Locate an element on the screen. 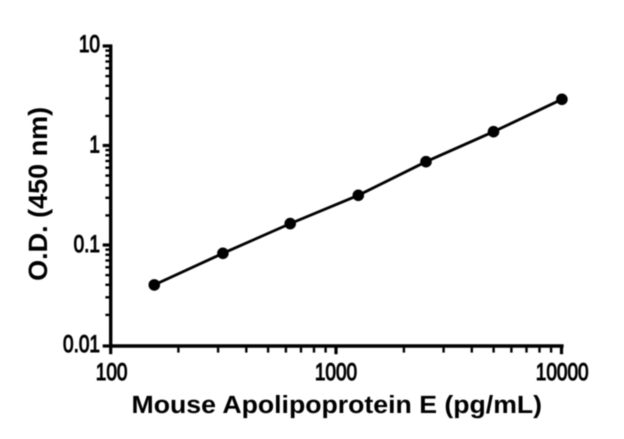  svg-text: 0.1 is located at coordinates (87, 245).